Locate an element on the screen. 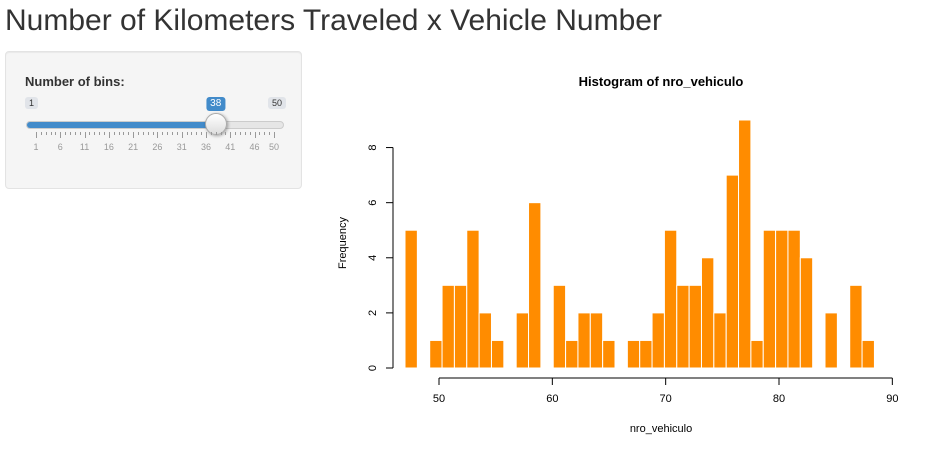 The width and height of the screenshot is (933, 462). slider-tick-label: 26 is located at coordinates (157, 147).